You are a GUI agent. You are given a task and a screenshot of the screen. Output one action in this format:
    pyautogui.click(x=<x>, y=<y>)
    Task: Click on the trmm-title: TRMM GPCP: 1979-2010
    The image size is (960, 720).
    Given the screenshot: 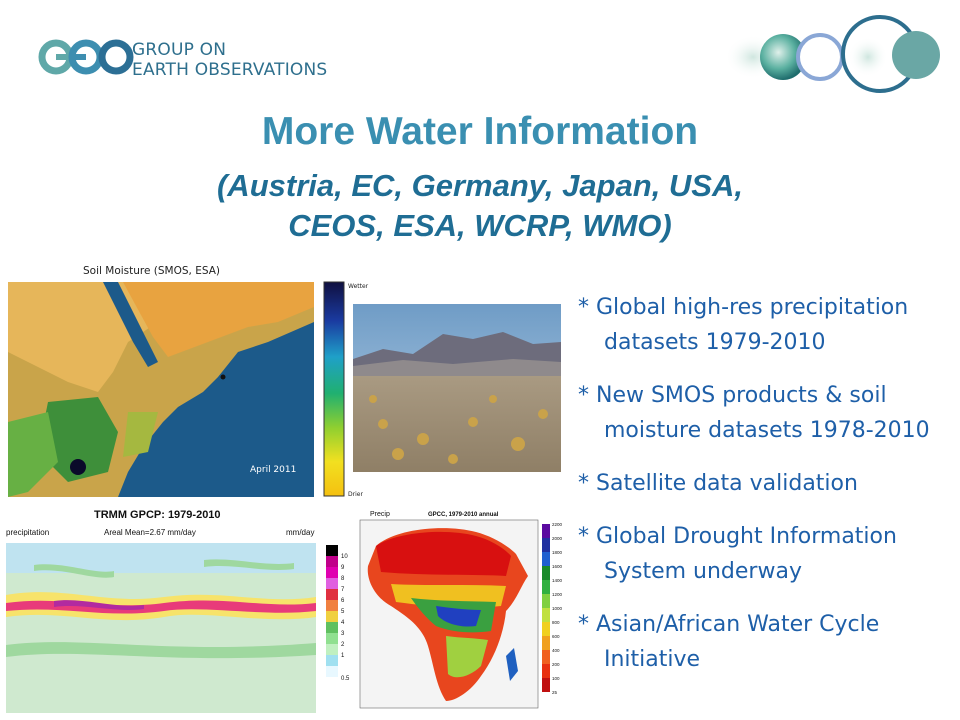 What is the action you would take?
    pyautogui.click(x=157, y=515)
    